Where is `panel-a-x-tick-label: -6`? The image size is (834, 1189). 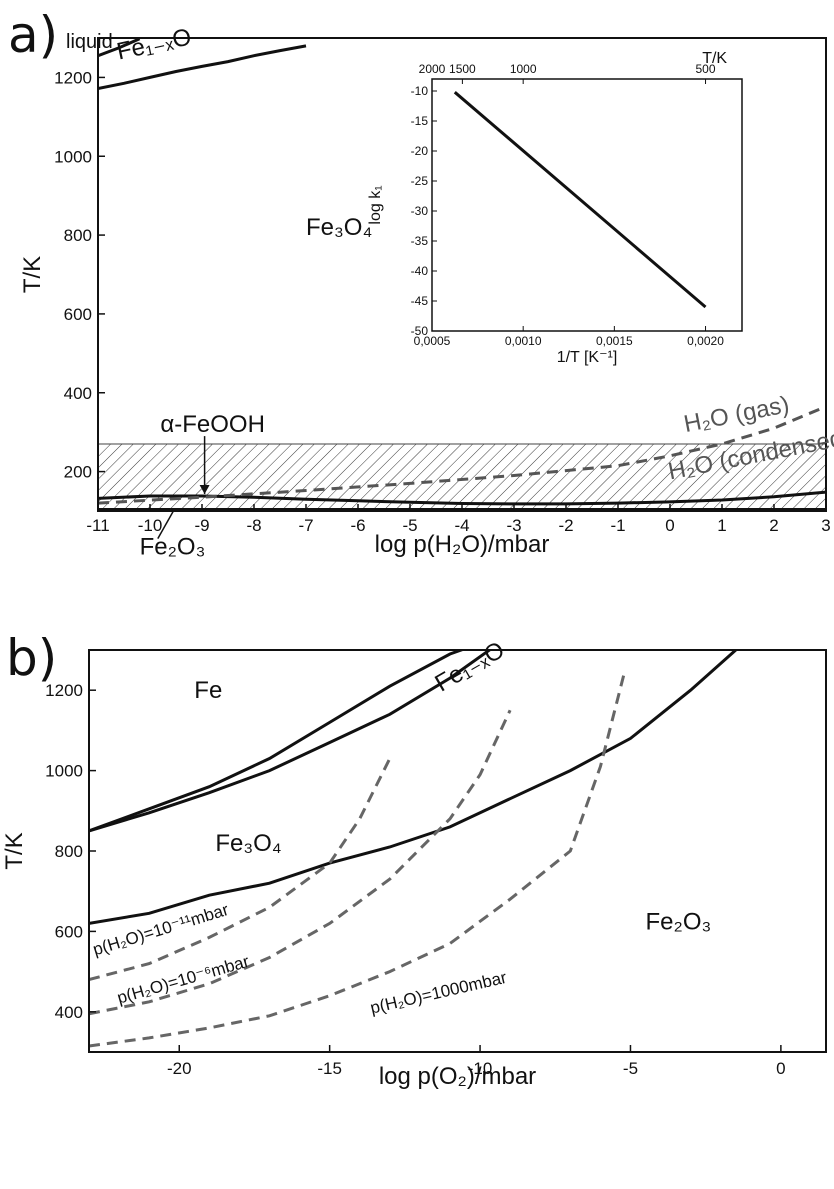
panel-a-x-tick-label: -6 is located at coordinates (357, 525).